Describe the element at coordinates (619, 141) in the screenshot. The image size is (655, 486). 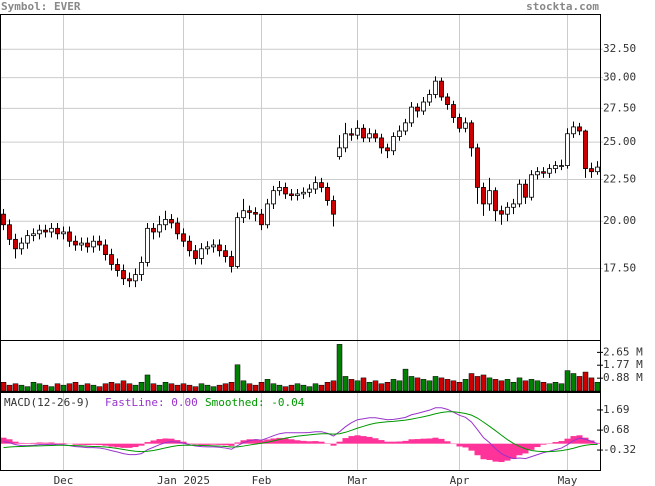
I see `y-tick-label: 25.00` at that location.